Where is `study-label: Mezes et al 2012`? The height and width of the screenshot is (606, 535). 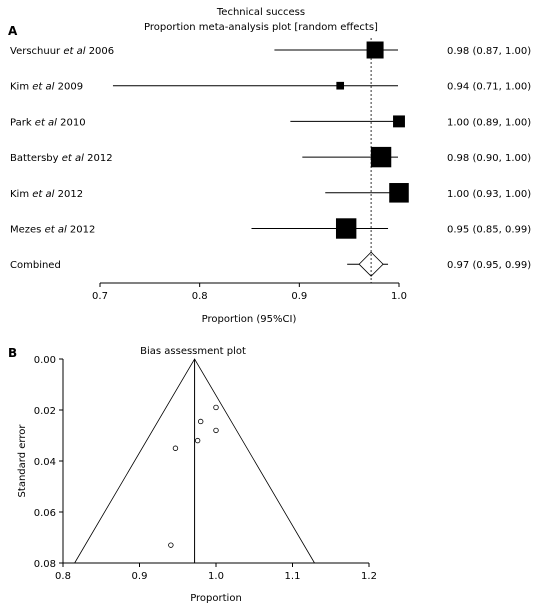
study-label: Mezes et al 2012 is located at coordinates (52, 230).